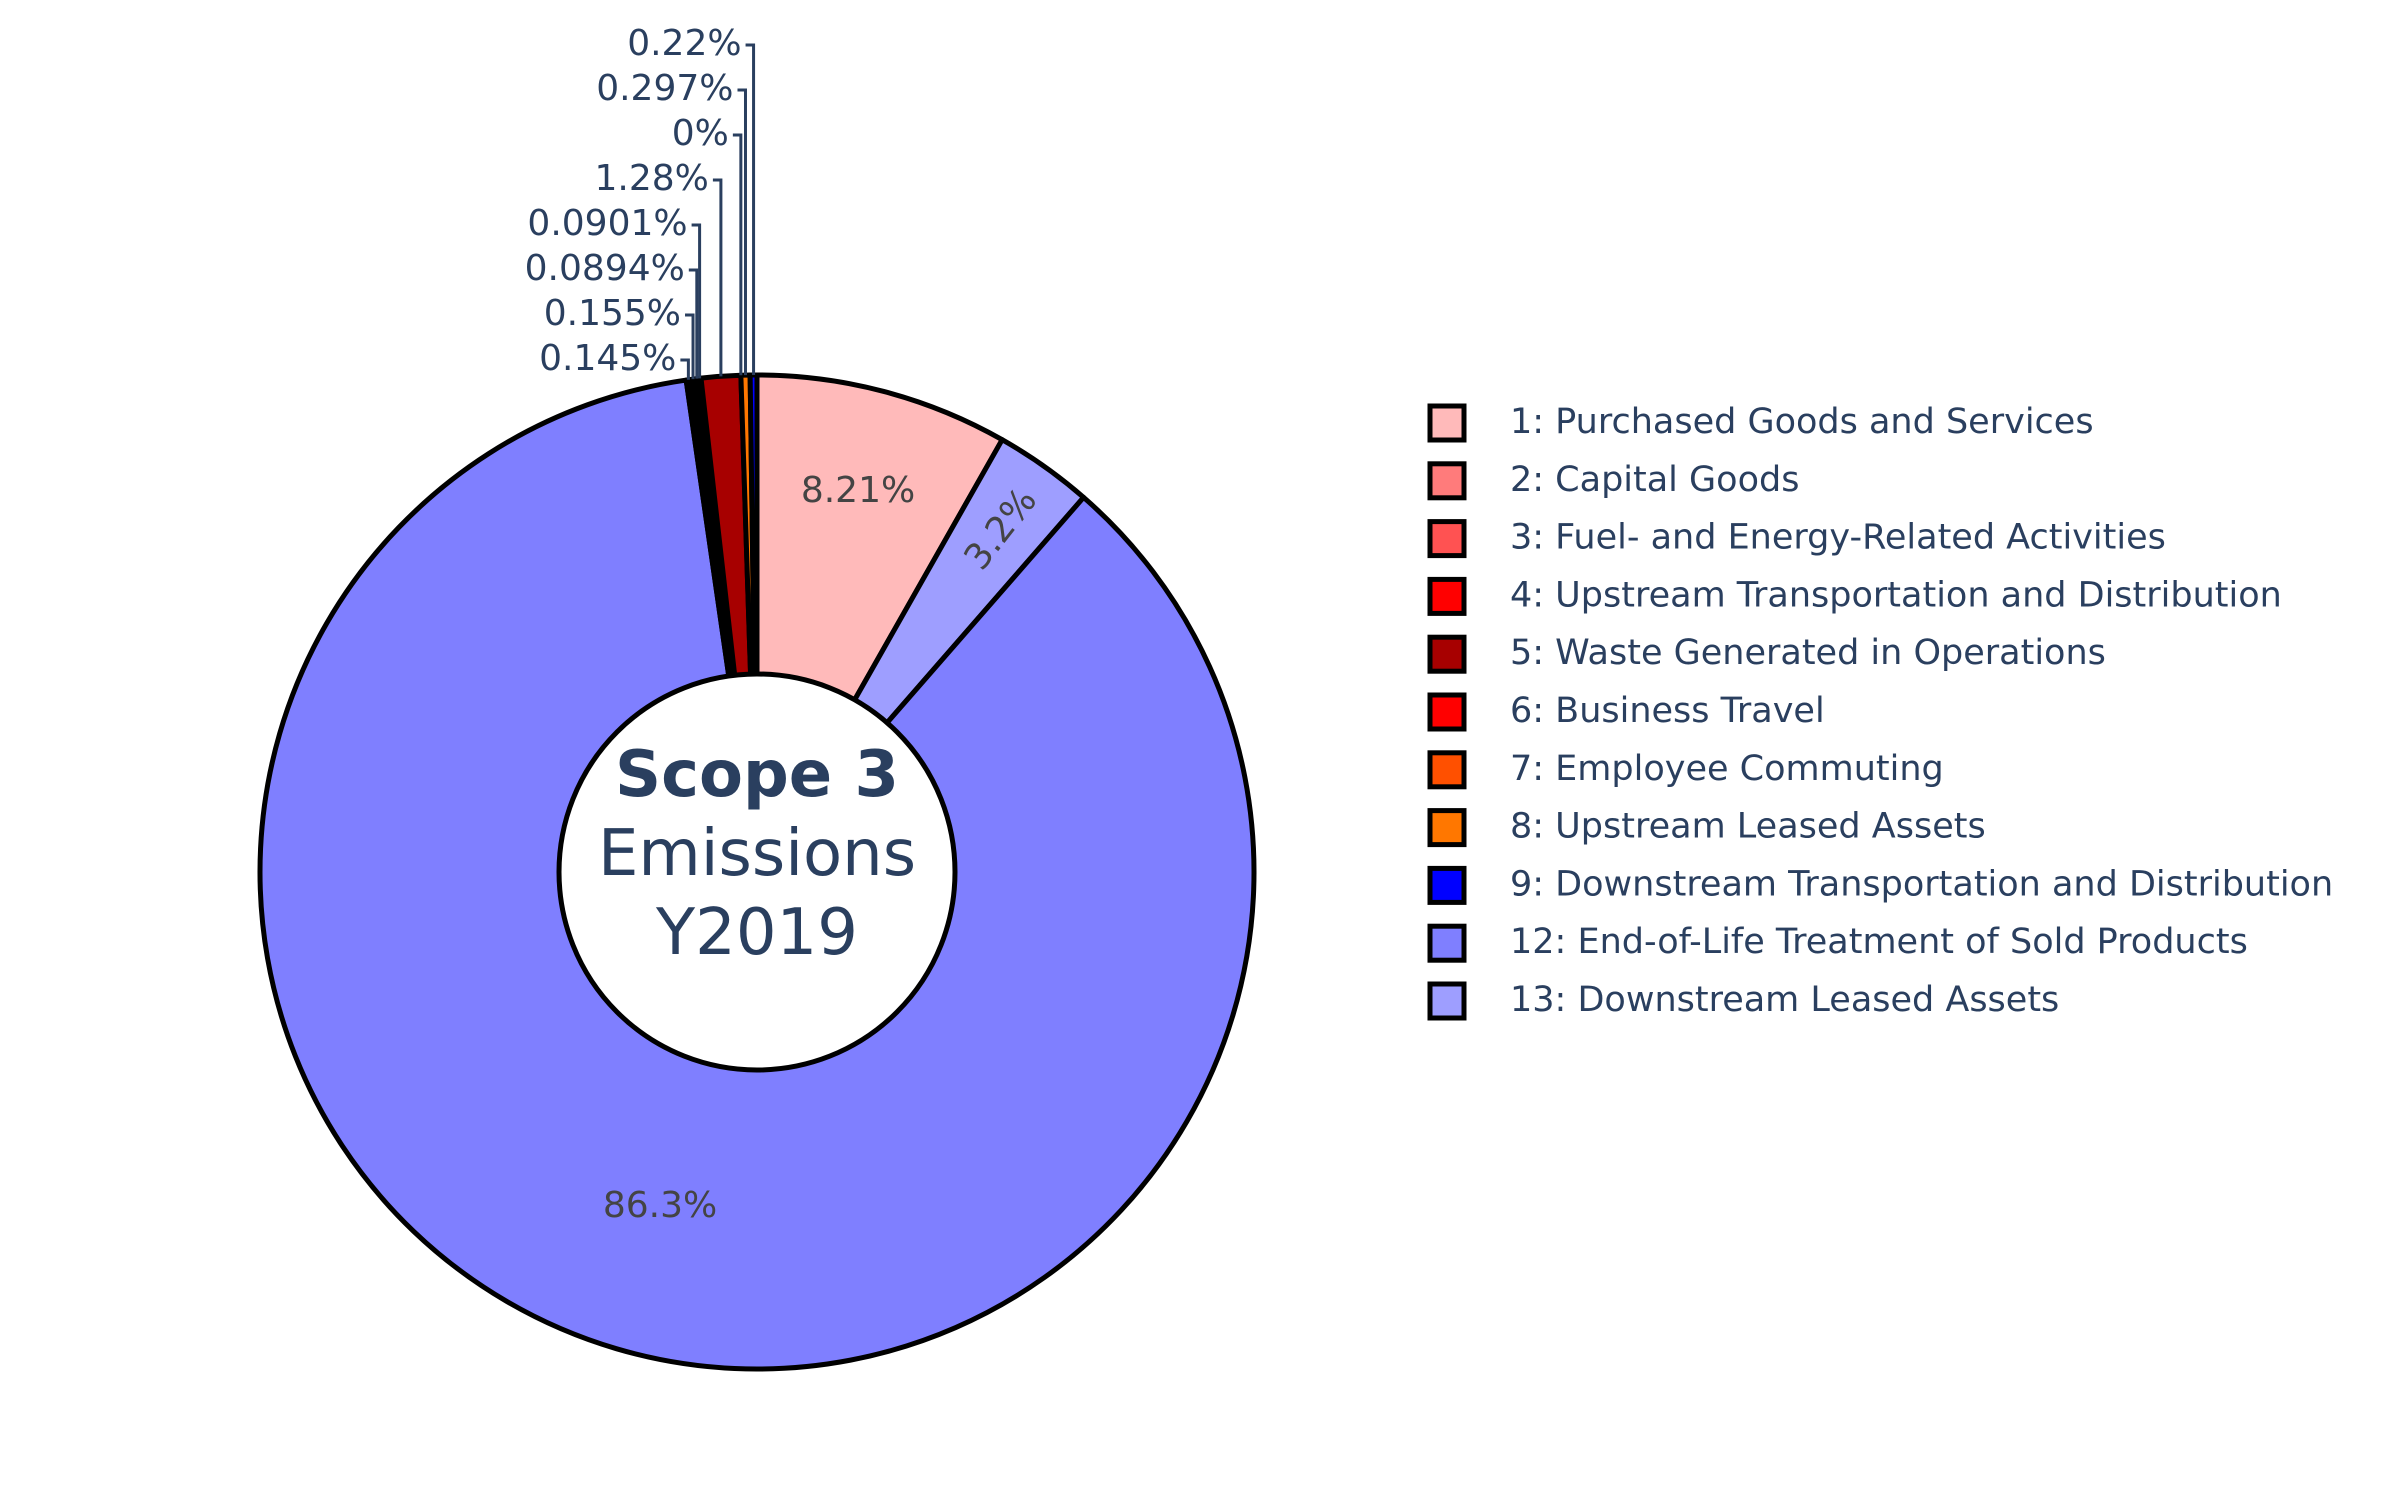  Describe the element at coordinates (737, 254) in the screenshot. I see `leader-line-7-employee-commuting` at that location.